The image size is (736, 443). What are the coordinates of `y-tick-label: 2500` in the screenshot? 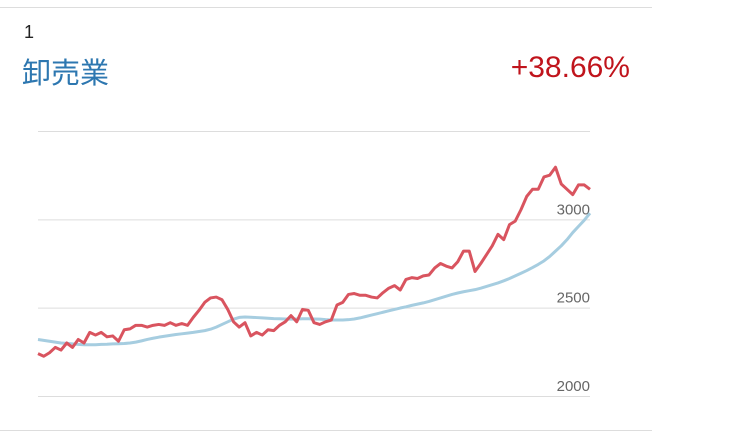 It's located at (573, 298).